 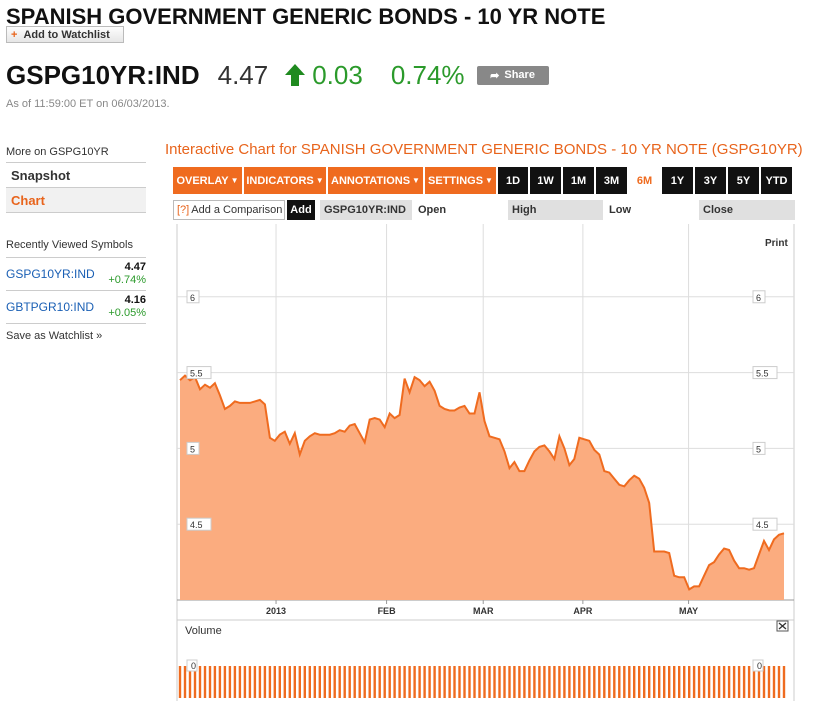 What do you see at coordinates (776, 180) in the screenshot?
I see `period-ytd-button: YTD` at bounding box center [776, 180].